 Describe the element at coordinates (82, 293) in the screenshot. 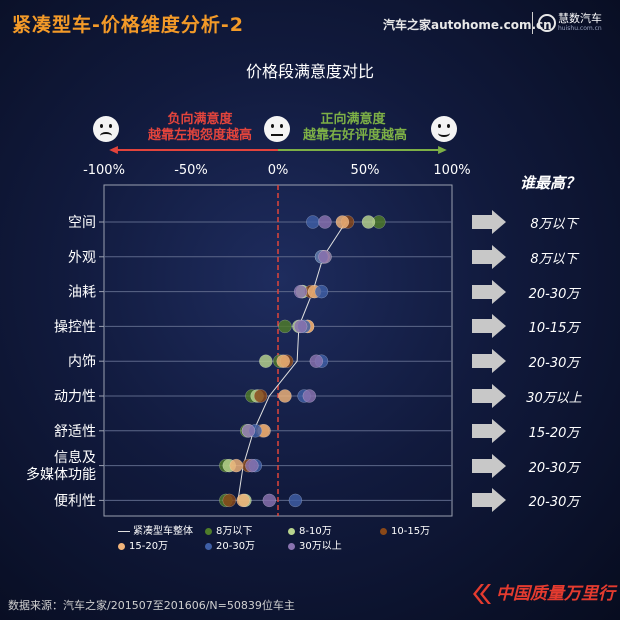

I see `category-label: 油耗` at that location.